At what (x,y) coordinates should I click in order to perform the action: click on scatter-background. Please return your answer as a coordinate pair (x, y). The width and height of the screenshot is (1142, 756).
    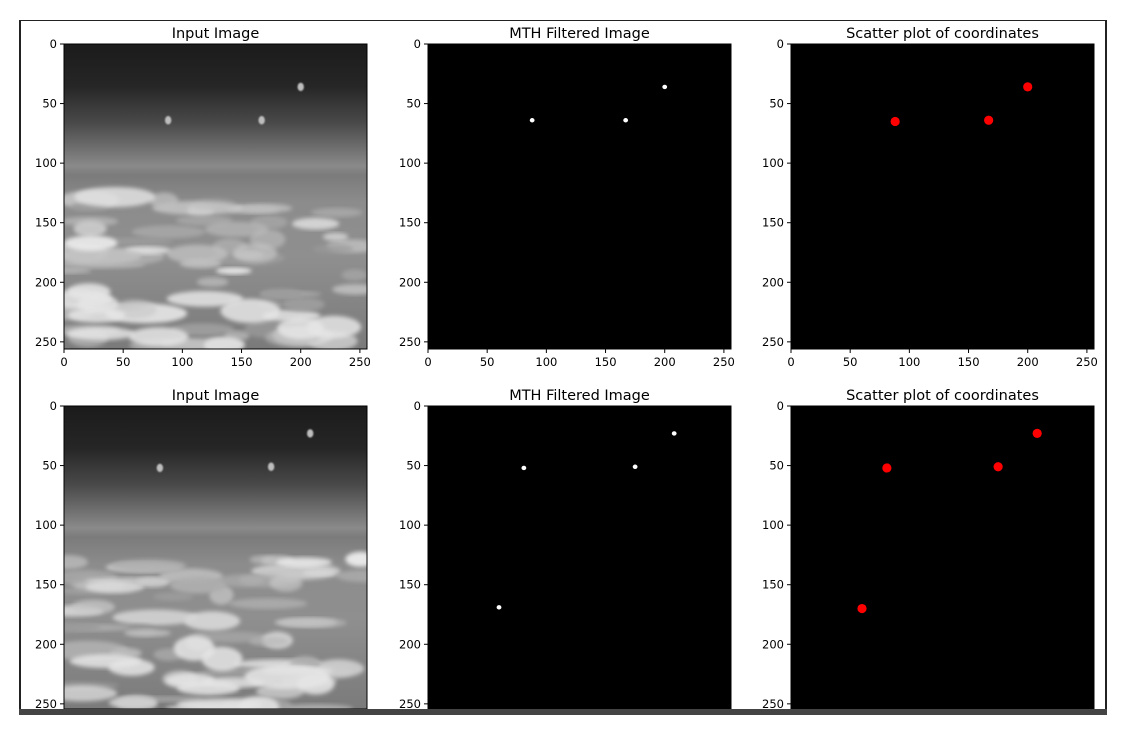
    Looking at the image, I should click on (942, 557).